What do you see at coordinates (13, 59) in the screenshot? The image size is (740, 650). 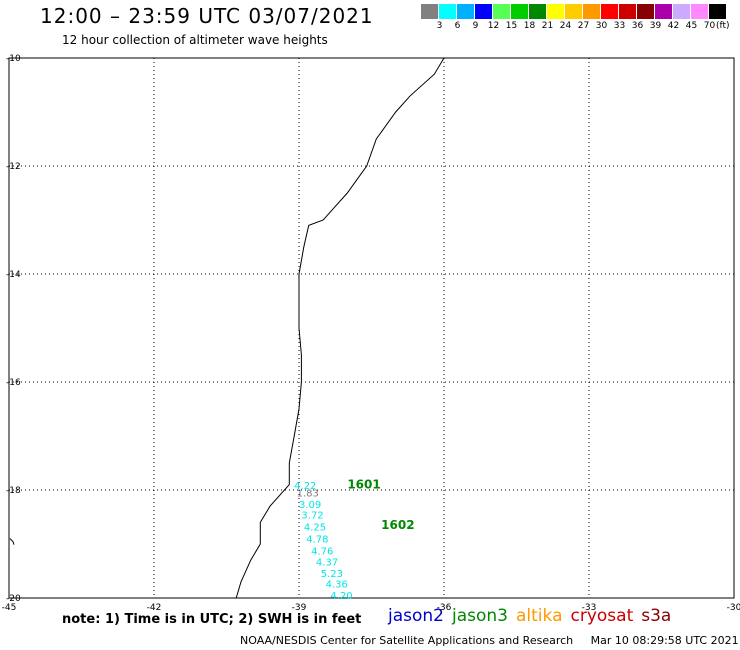 I see `latitude-label: -10` at bounding box center [13, 59].